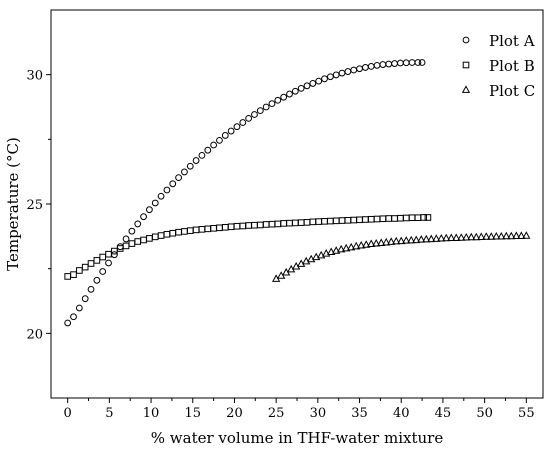 The height and width of the screenshot is (451, 550). Describe the element at coordinates (512, 41) in the screenshot. I see `legend-label: Plot A` at that location.